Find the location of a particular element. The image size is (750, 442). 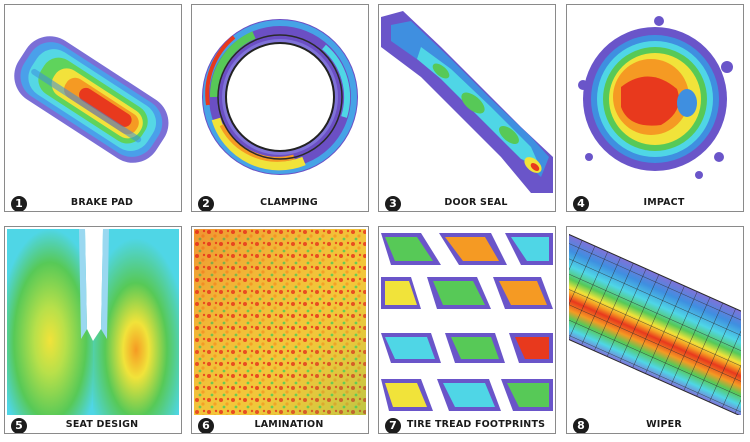

panel-label: DOOR SEAL is located at coordinates (476, 202).